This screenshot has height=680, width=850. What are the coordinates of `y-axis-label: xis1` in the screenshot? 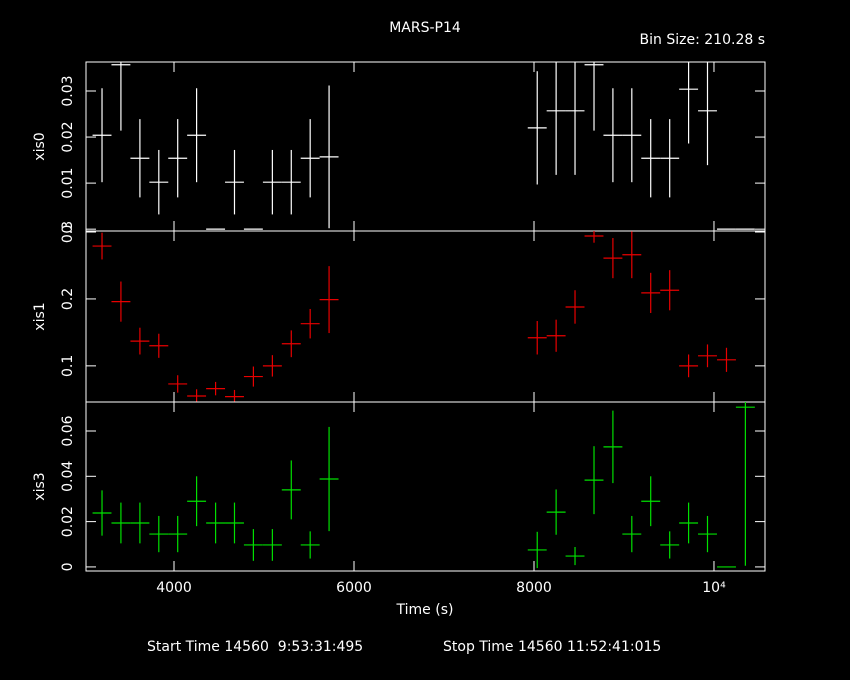 It's located at (40, 316).